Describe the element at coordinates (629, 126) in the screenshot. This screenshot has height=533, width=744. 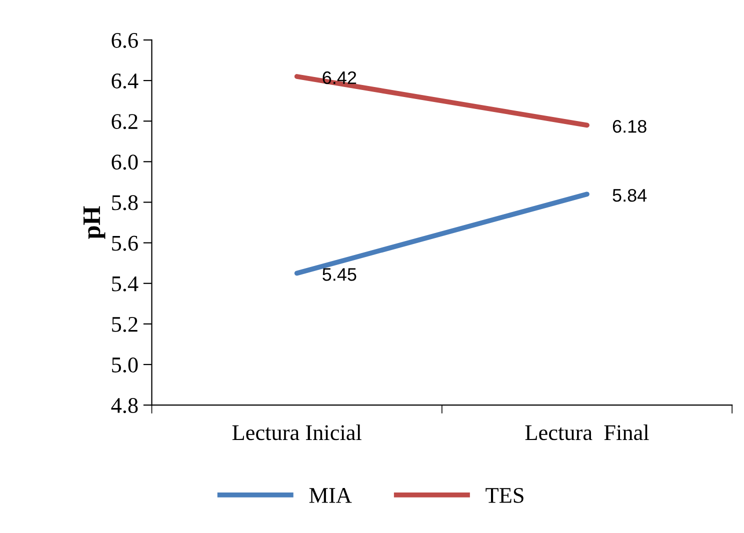
I see `data-label: 6.18` at that location.